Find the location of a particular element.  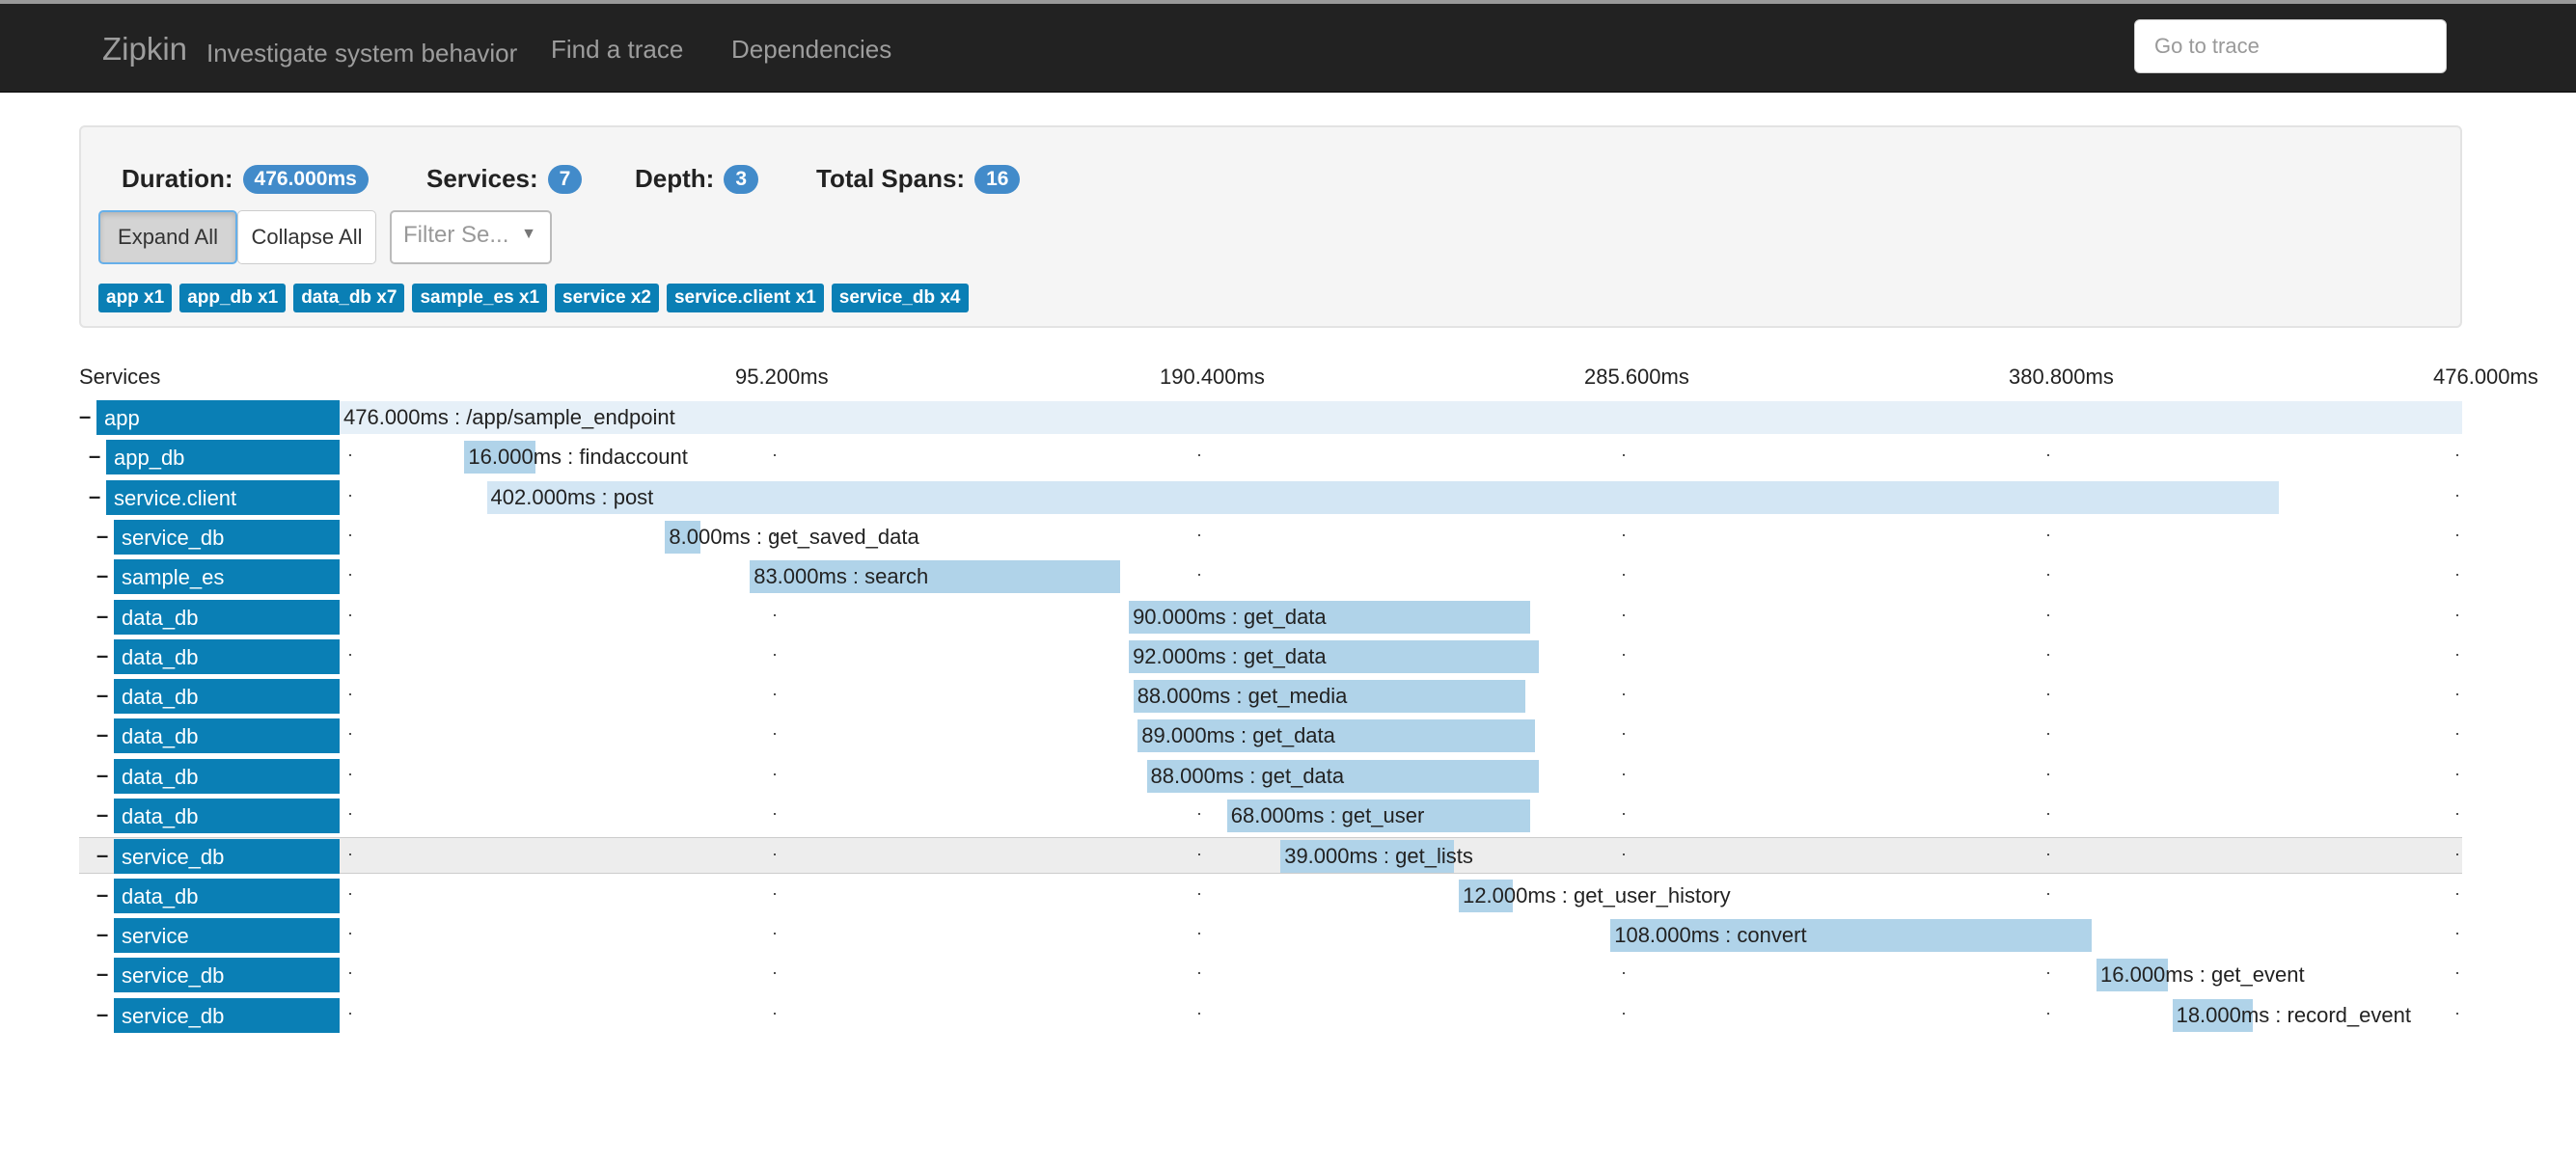

span-row: –data_db······89.000ms : get_data is located at coordinates (1271, 736).